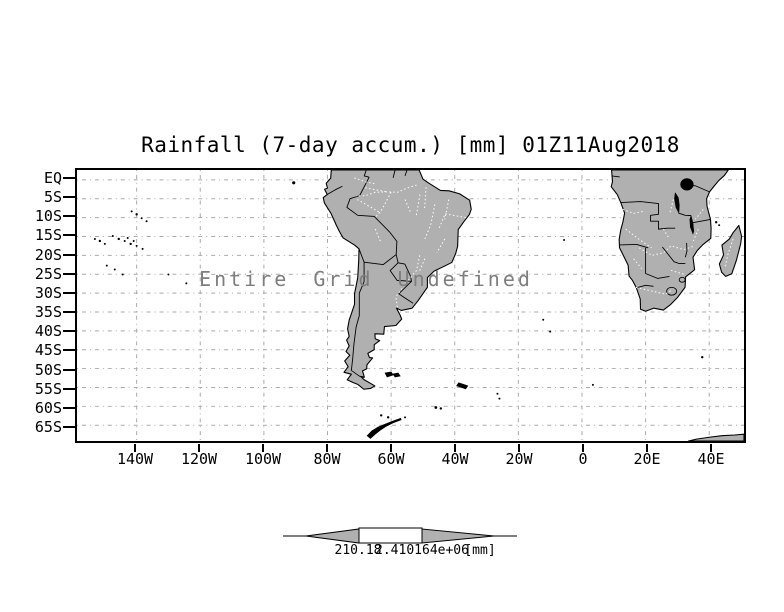 The image size is (784, 612). What do you see at coordinates (48, 254) in the screenshot?
I see `lat-tick-label: 20S` at bounding box center [48, 254].